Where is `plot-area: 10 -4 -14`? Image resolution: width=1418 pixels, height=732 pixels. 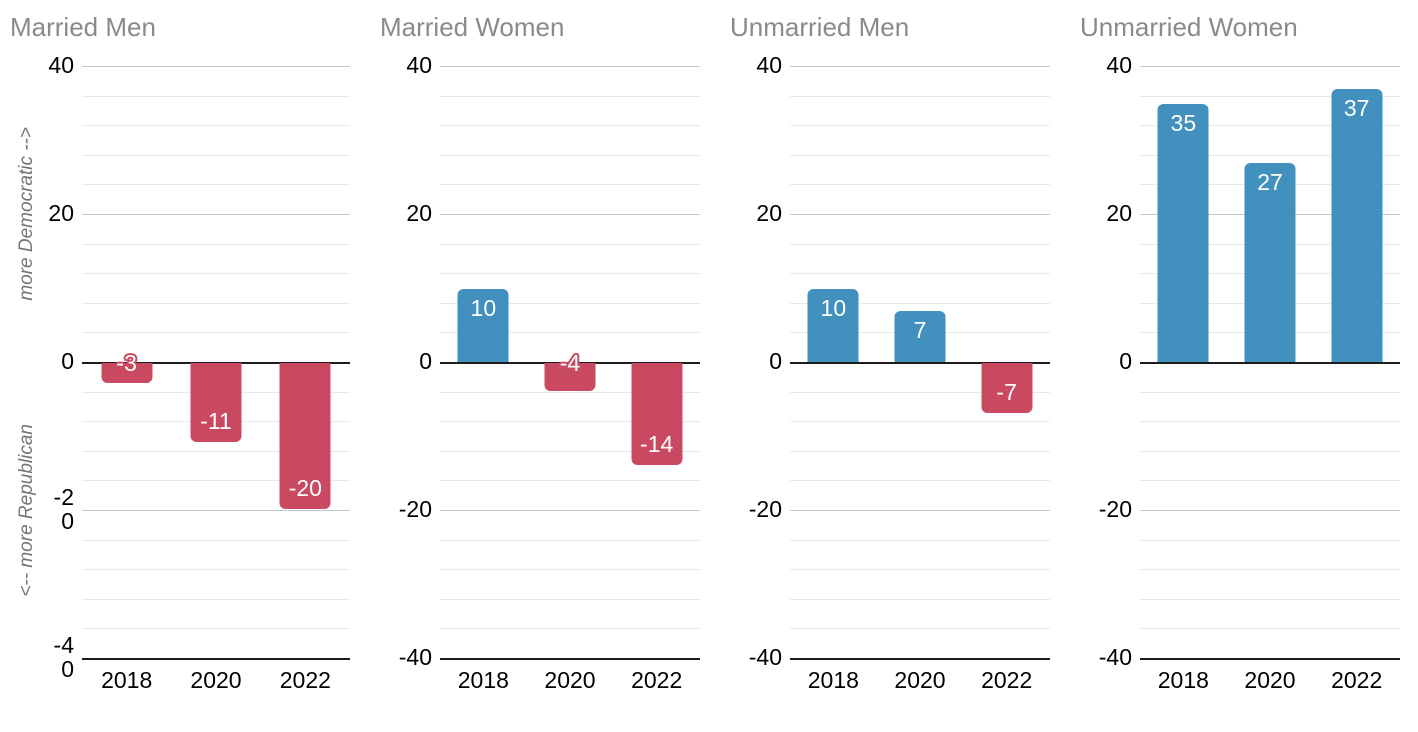 plot-area: 10 -4 -14 is located at coordinates (570, 363).